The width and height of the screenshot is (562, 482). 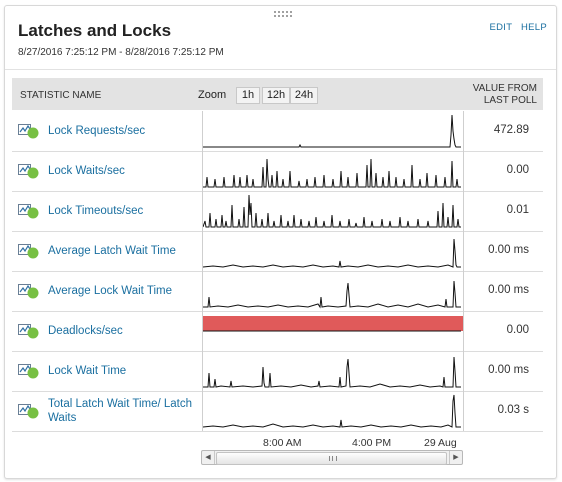 What do you see at coordinates (97, 131) in the screenshot?
I see `statistic-link: Lock Requests/sec` at bounding box center [97, 131].